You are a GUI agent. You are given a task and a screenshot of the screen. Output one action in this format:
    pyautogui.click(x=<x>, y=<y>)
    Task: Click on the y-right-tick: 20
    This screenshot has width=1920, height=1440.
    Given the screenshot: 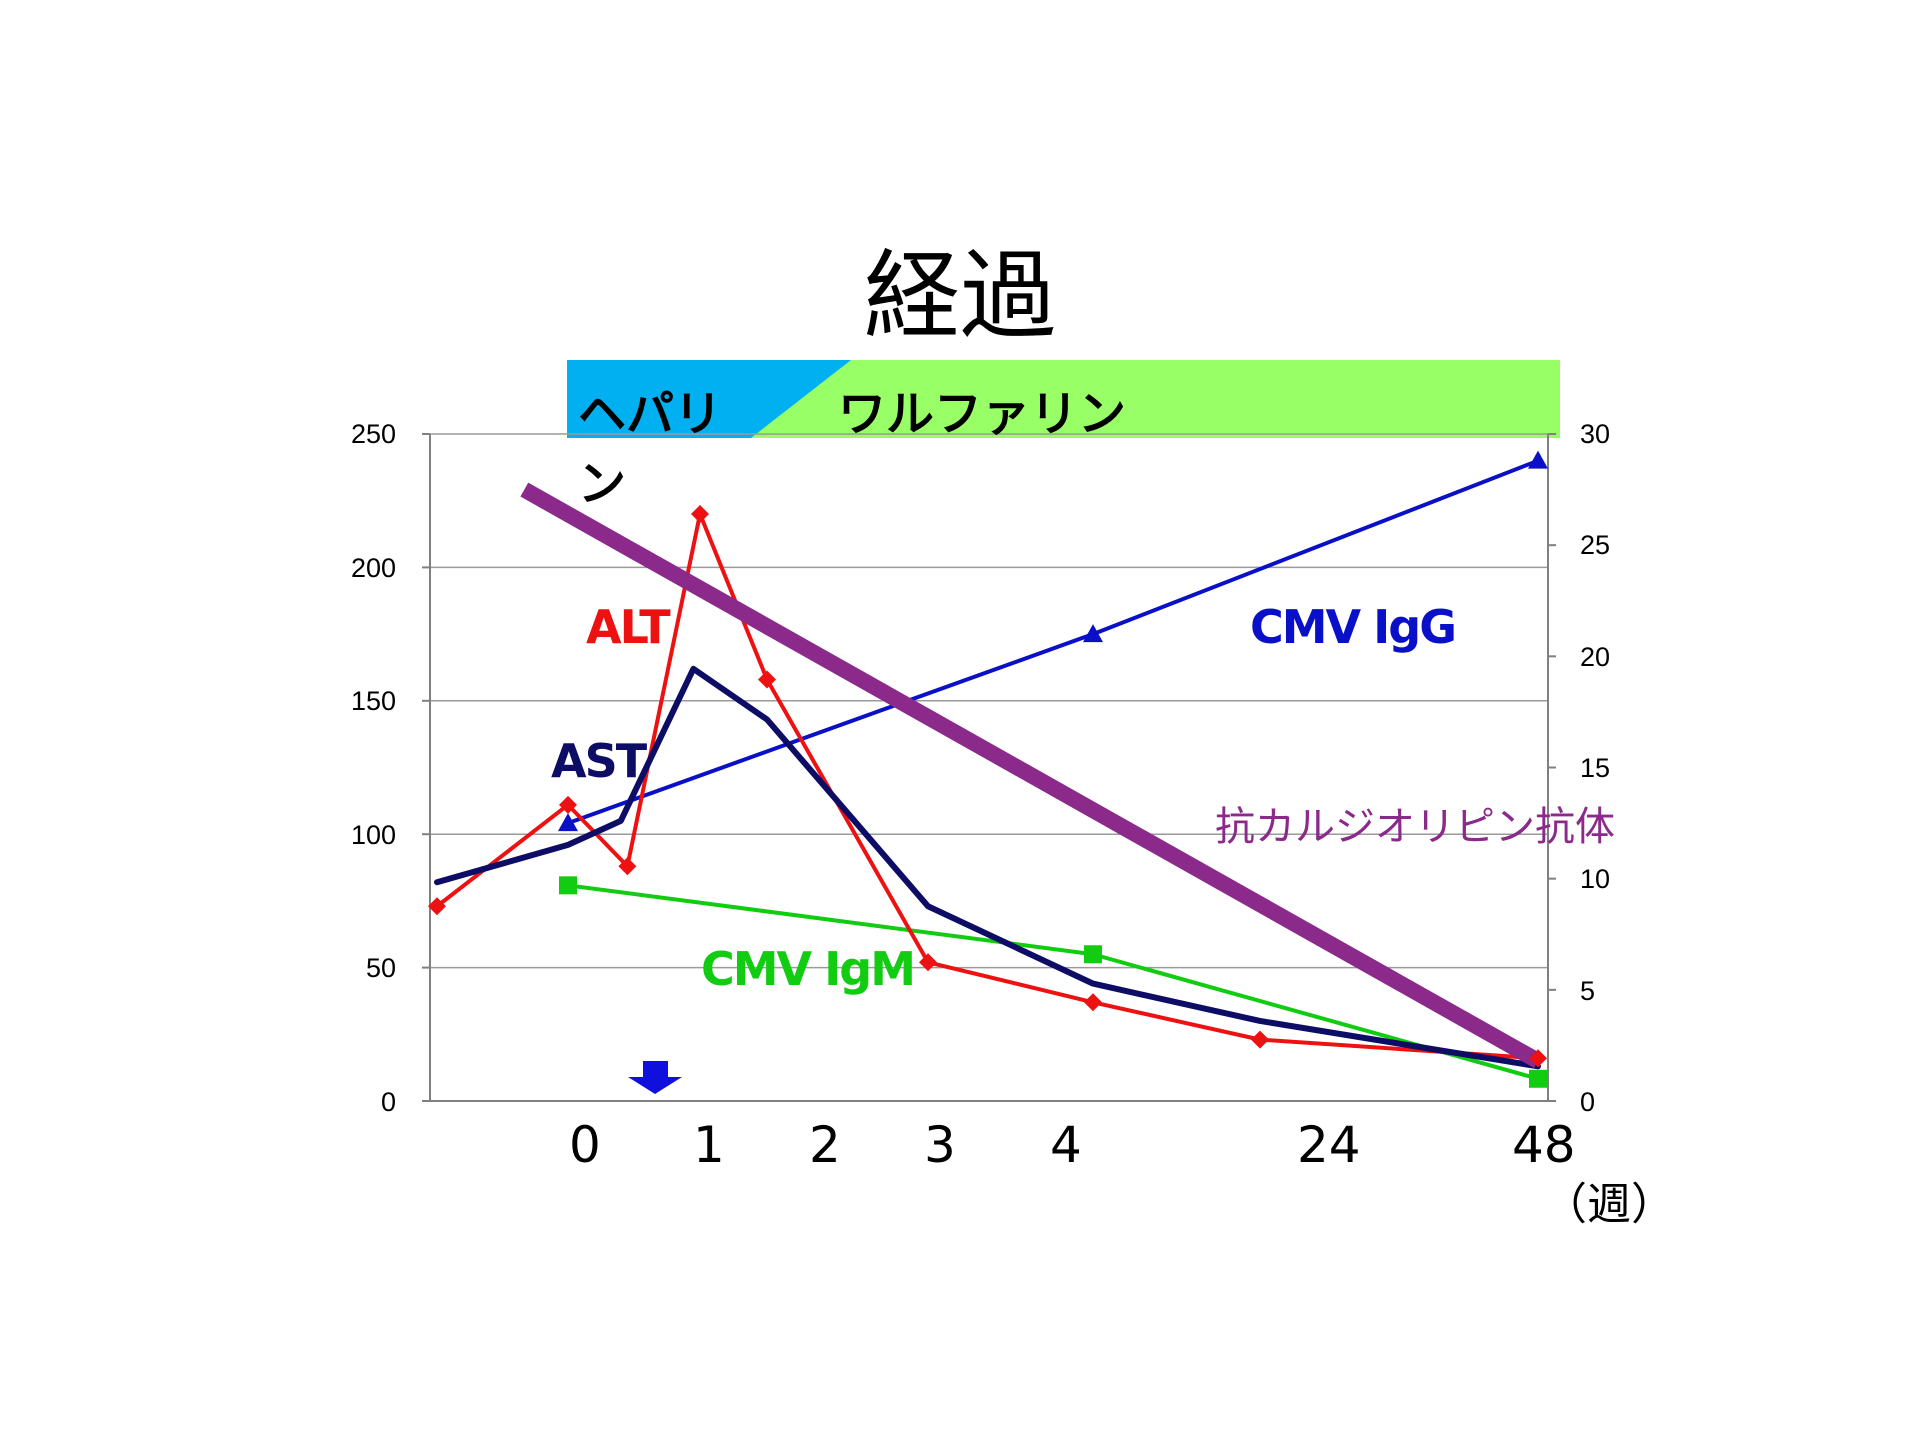 What is the action you would take?
    pyautogui.click(x=1595, y=657)
    